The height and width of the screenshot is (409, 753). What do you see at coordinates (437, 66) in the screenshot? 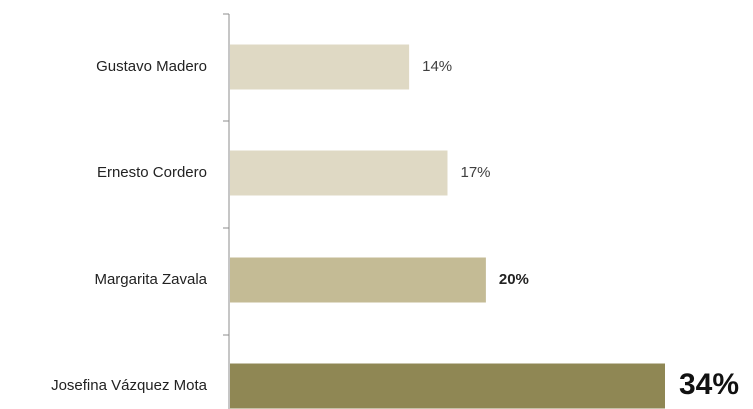
I see `value-label: 14%` at bounding box center [437, 66].